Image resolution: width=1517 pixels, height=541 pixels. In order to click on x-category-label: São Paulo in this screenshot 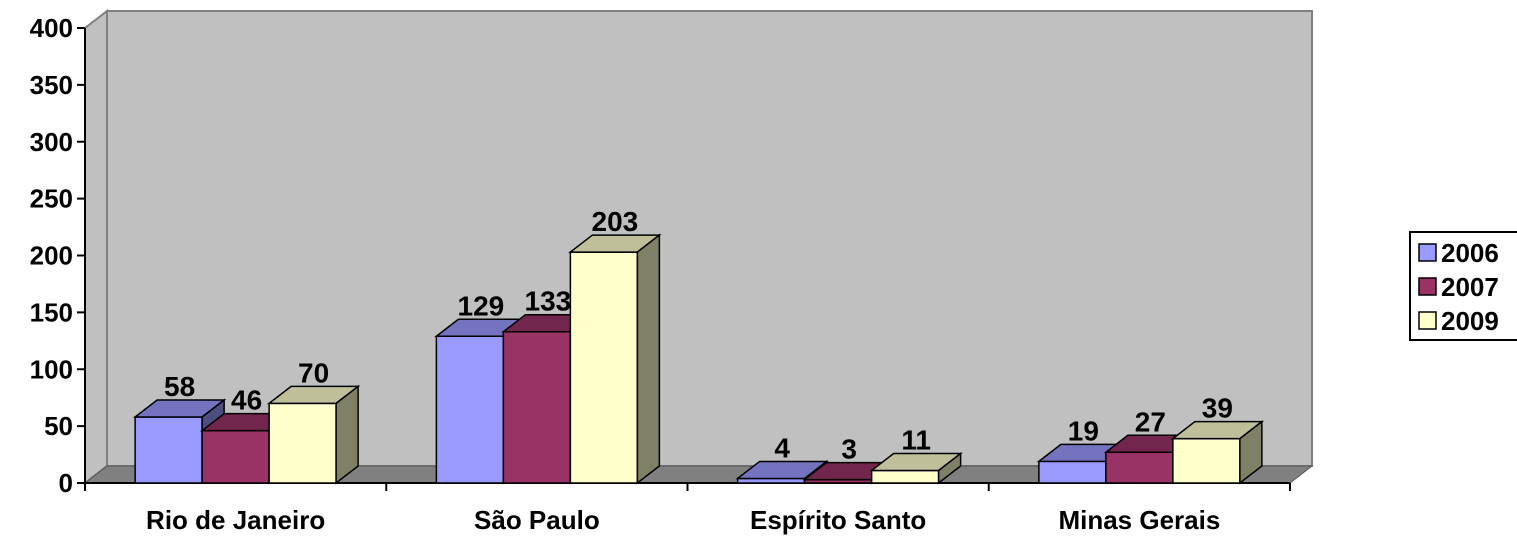, I will do `click(537, 520)`.